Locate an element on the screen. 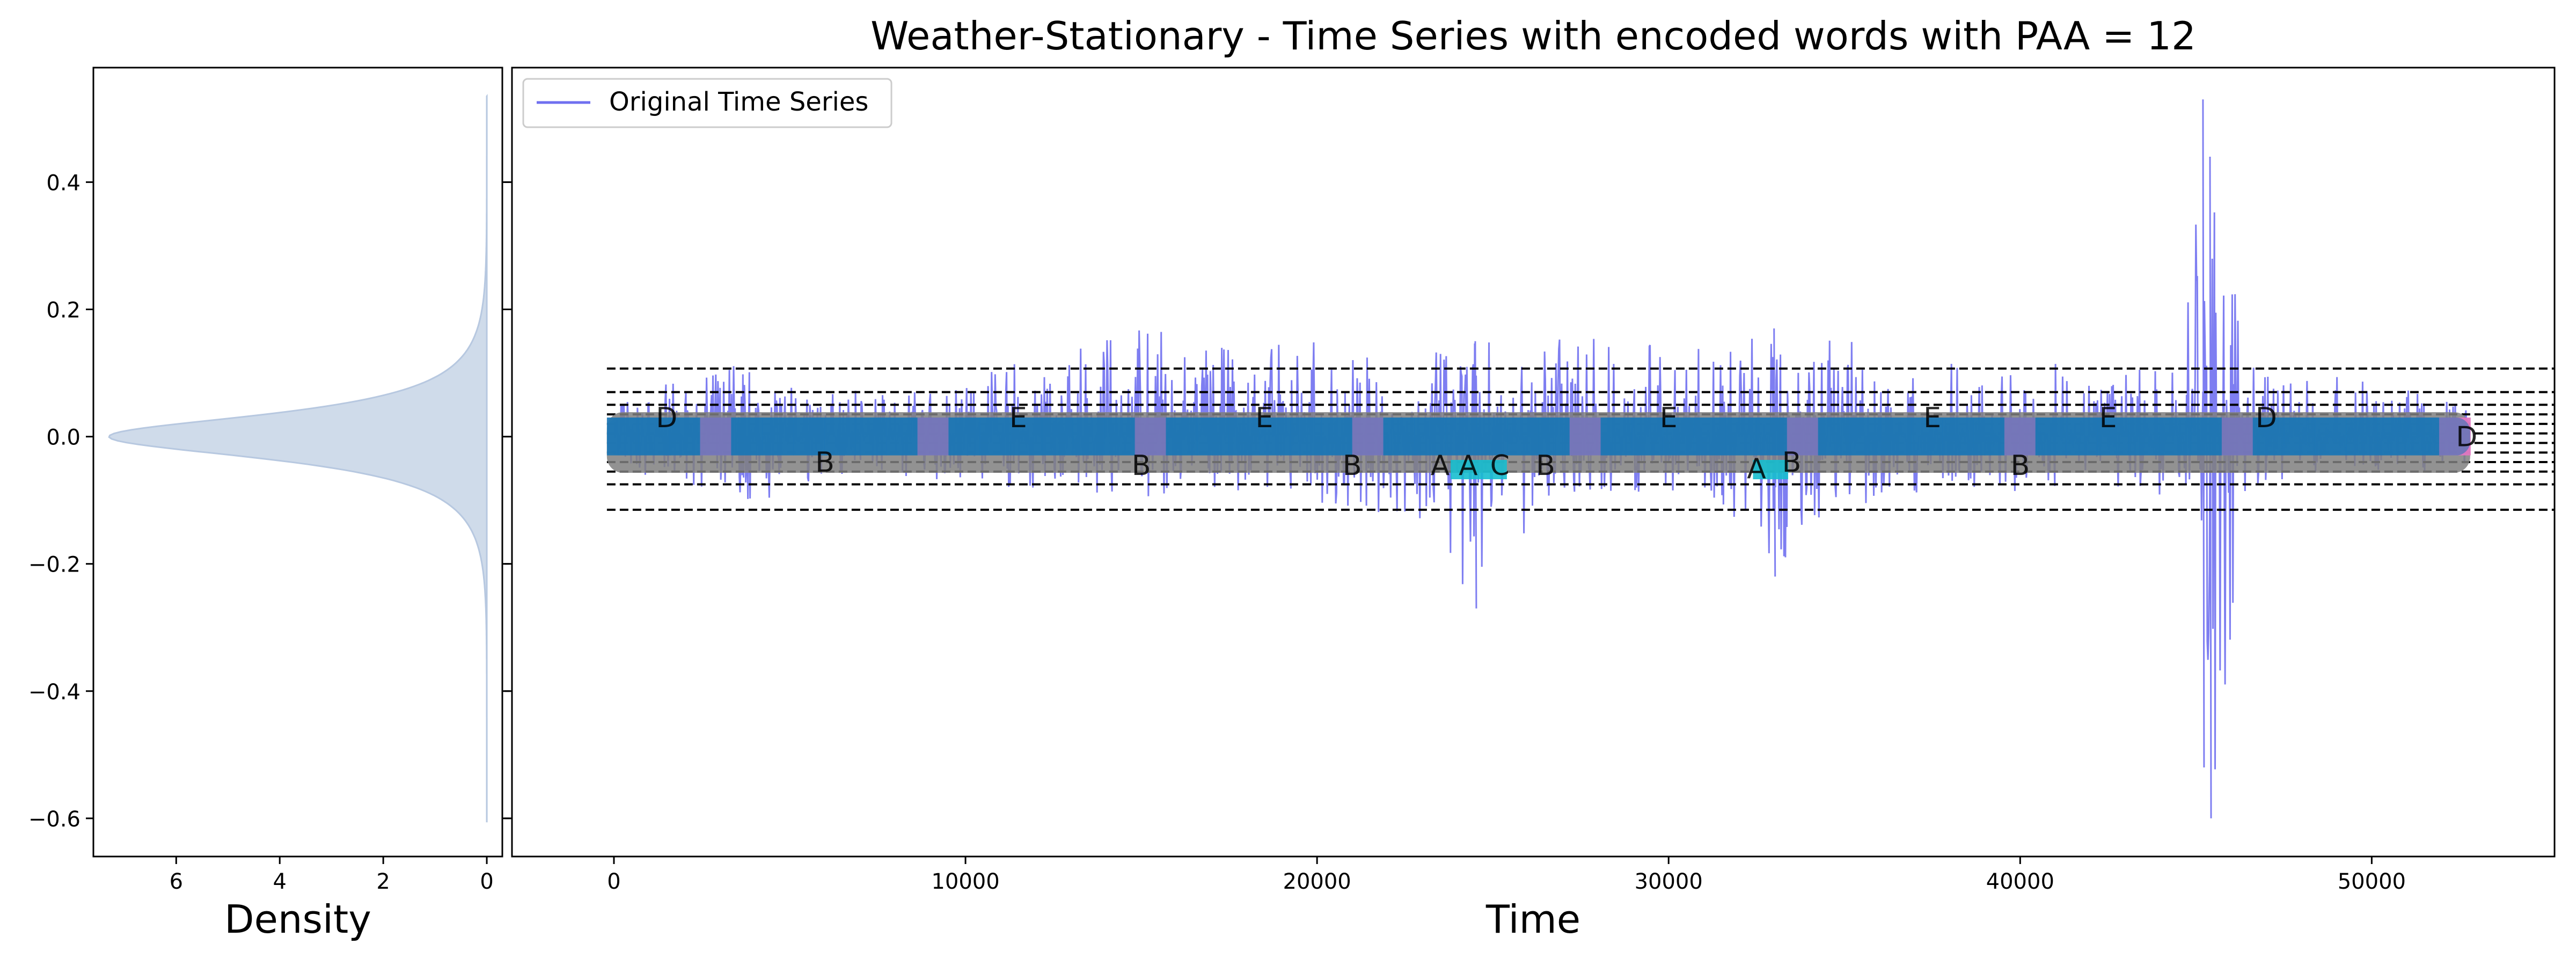 Image resolution: width=2576 pixels, height=966 pixels. legend: Original Time Series is located at coordinates (707, 103).